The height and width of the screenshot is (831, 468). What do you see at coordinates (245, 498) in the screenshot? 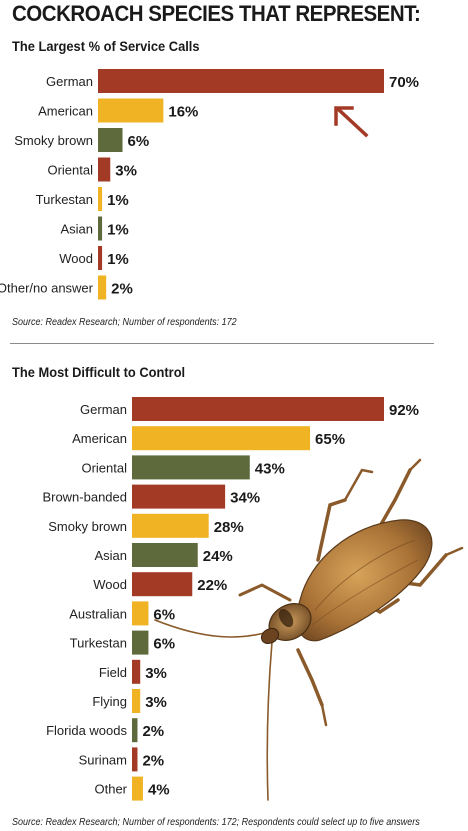
I see `chart2-value-label: 34%` at bounding box center [245, 498].